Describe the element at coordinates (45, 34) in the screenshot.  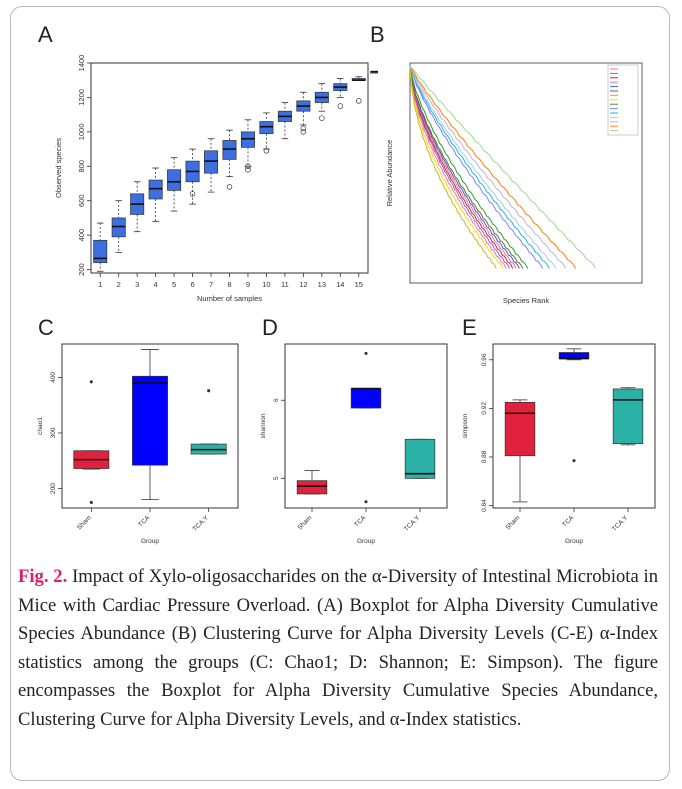
I see `panel-label-a: A` at that location.